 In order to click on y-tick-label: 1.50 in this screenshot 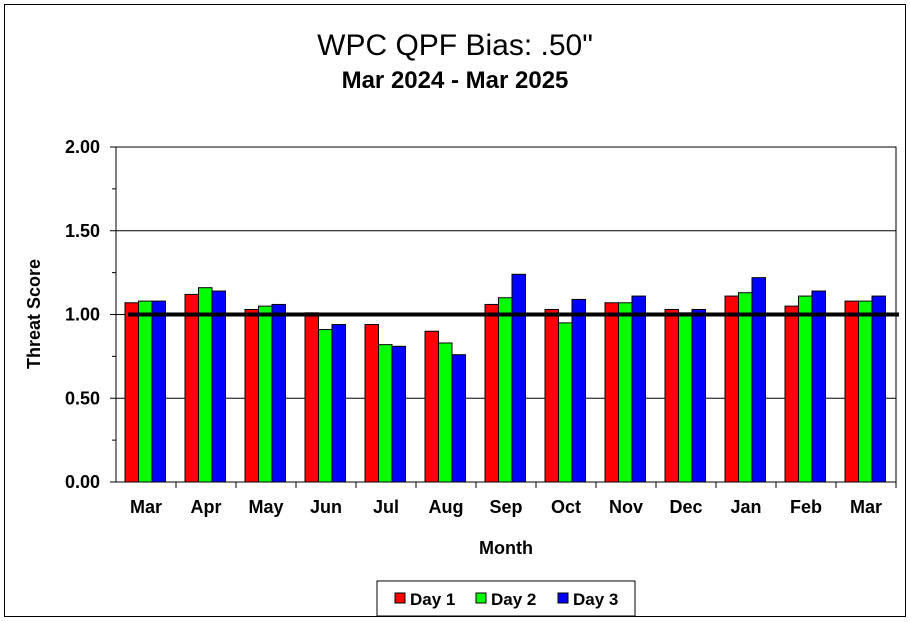, I will do `click(82, 231)`.